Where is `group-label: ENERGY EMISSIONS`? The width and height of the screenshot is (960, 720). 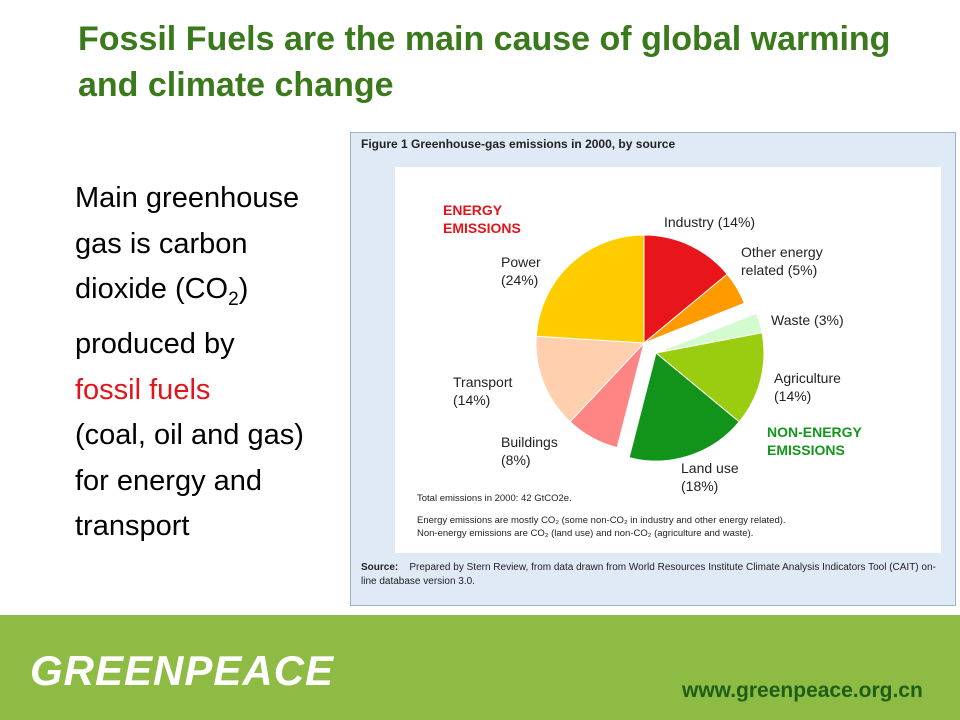 group-label: ENERGY EMISSIONS is located at coordinates (482, 219).